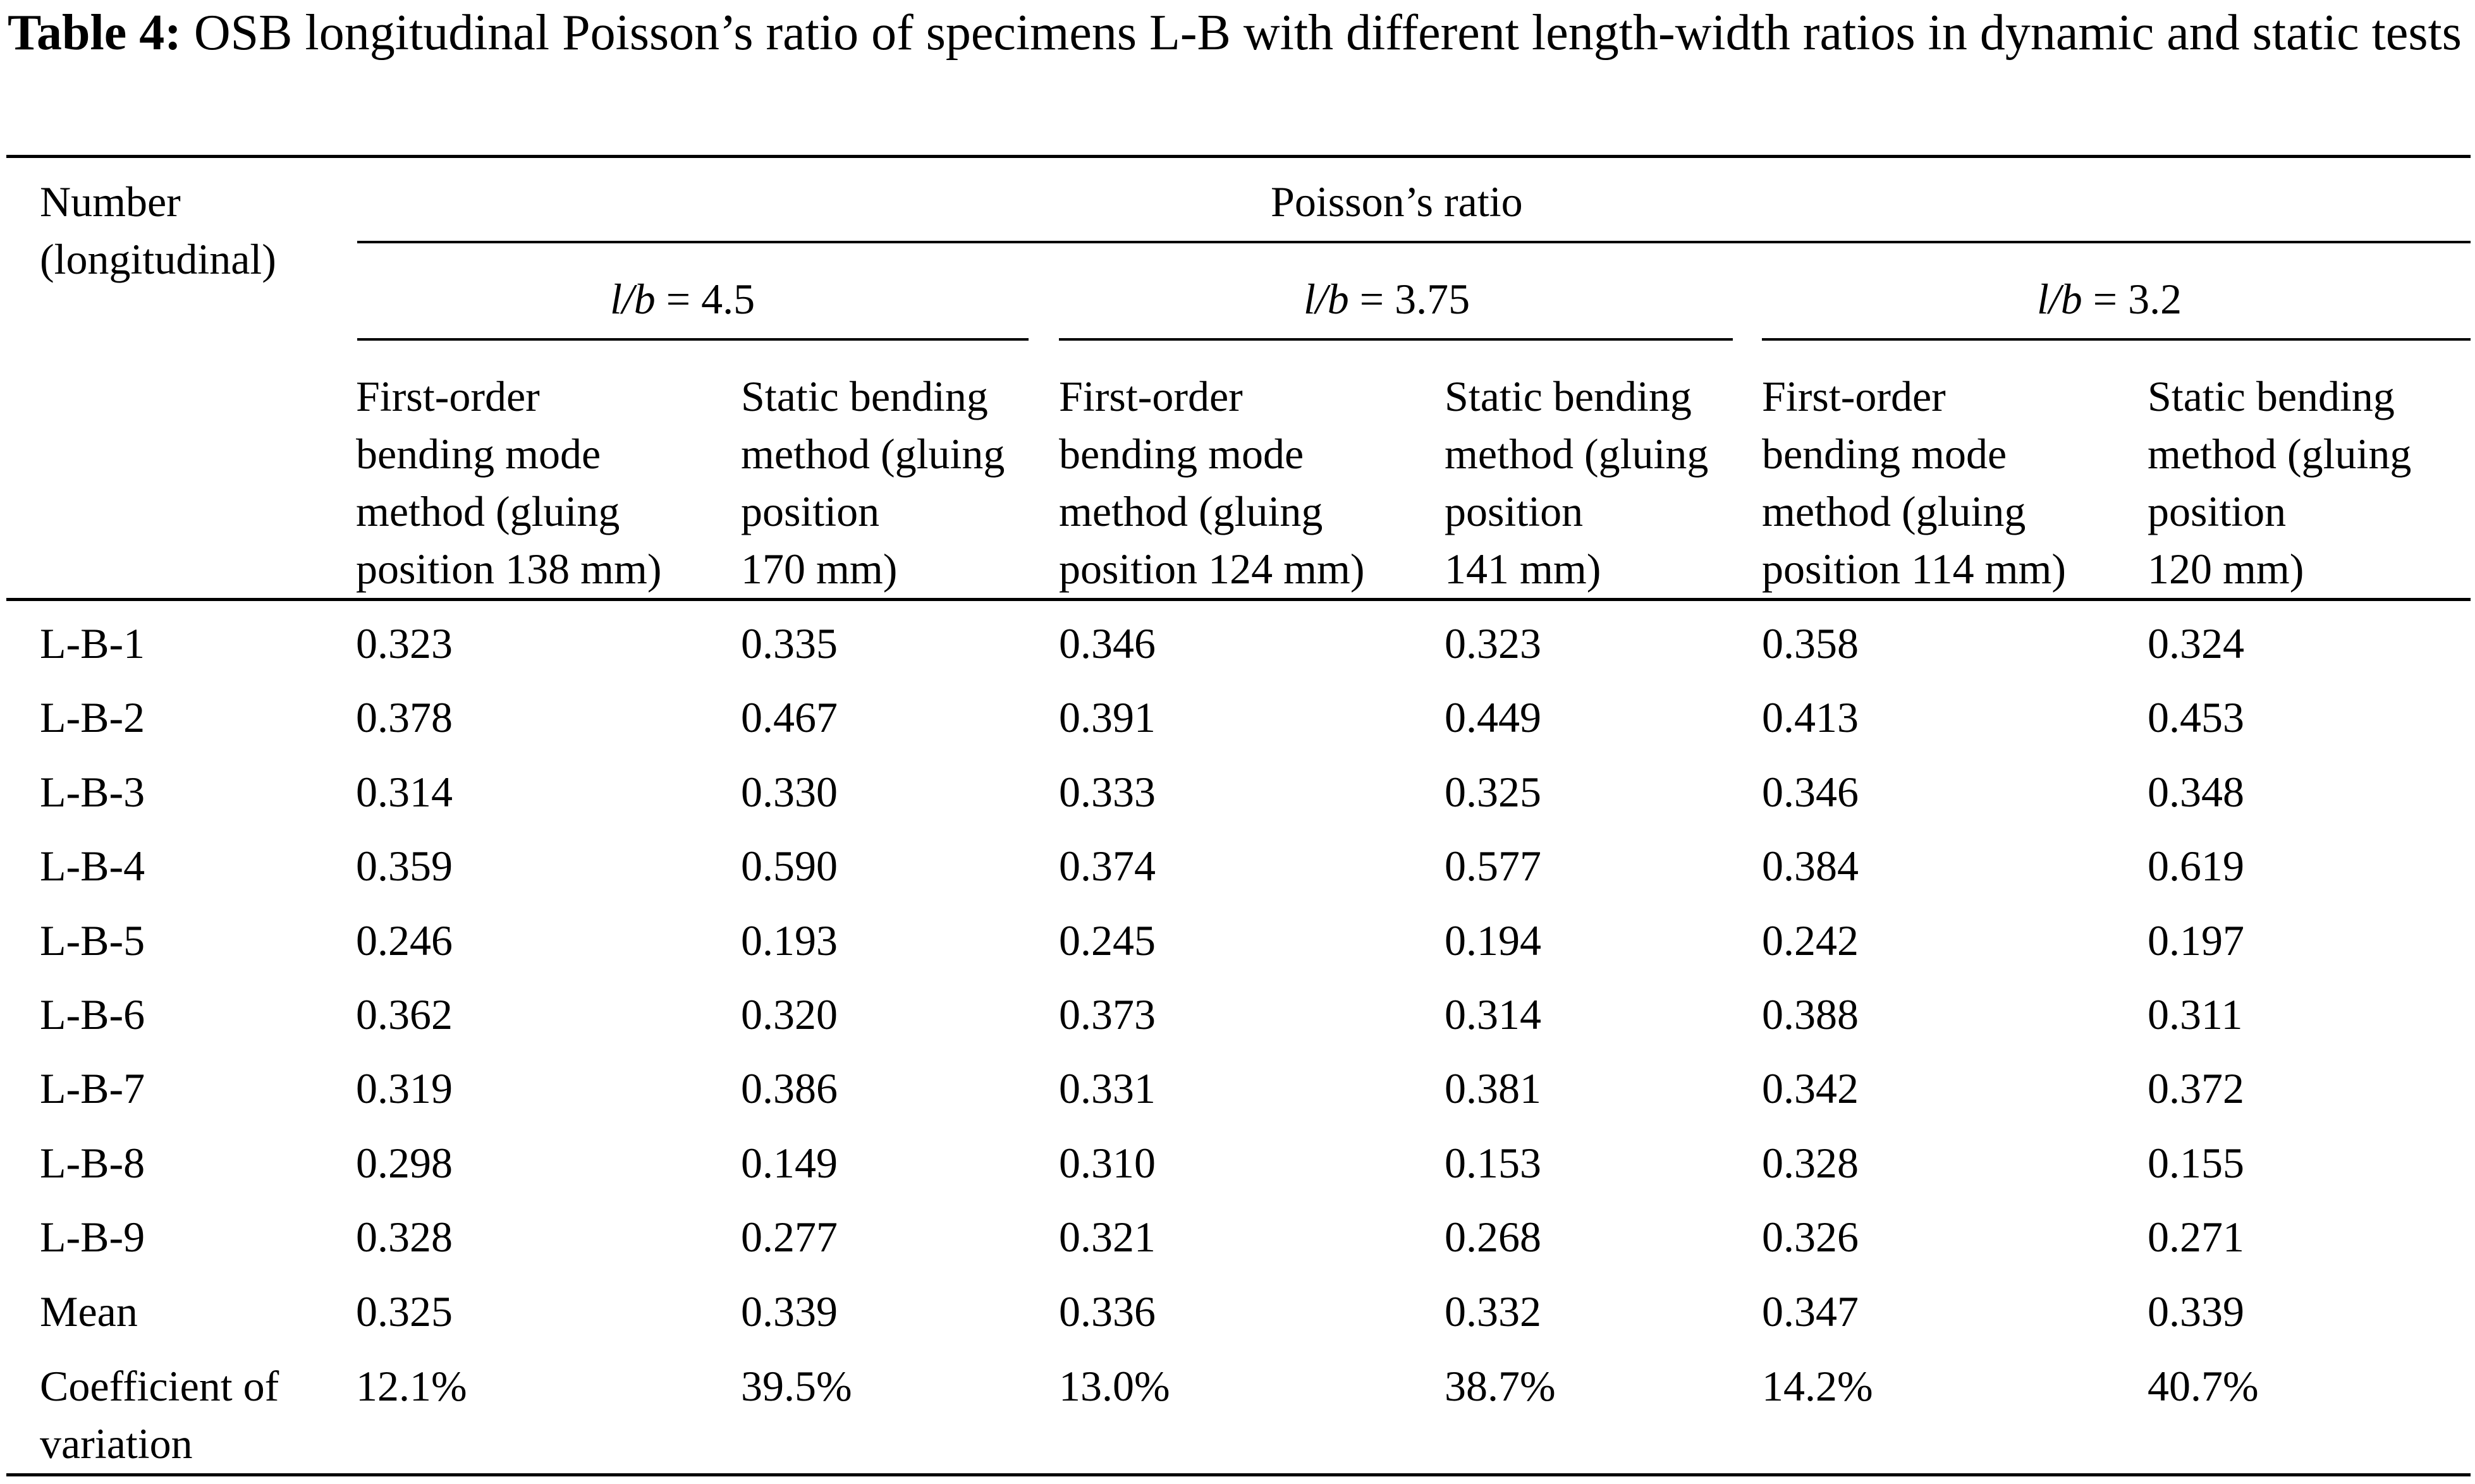 The height and width of the screenshot is (1484, 2475). I want to click on method-4-line-4: 141 mm), so click(1523, 569).